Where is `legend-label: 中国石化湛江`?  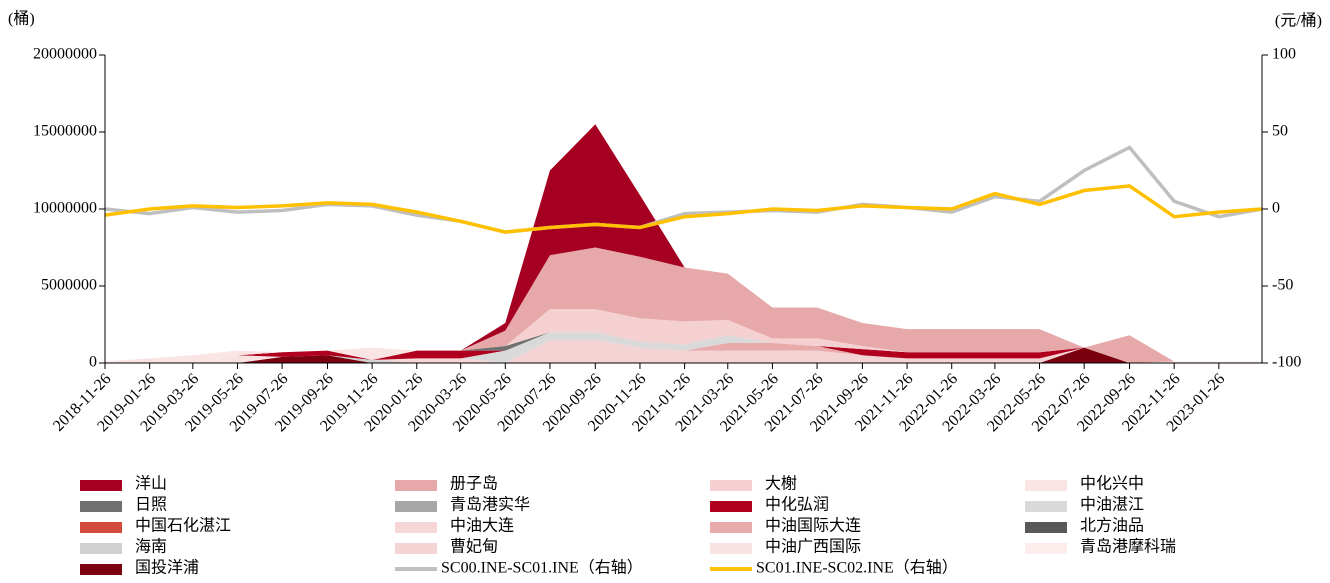
legend-label: 中国石化湛江 is located at coordinates (183, 526).